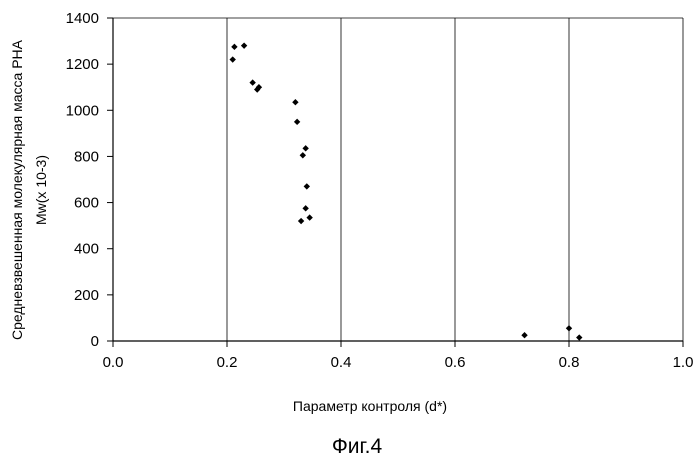 This screenshot has width=699, height=463. Describe the element at coordinates (357, 446) in the screenshot. I see `figure-caption: Фиг.4` at that location.